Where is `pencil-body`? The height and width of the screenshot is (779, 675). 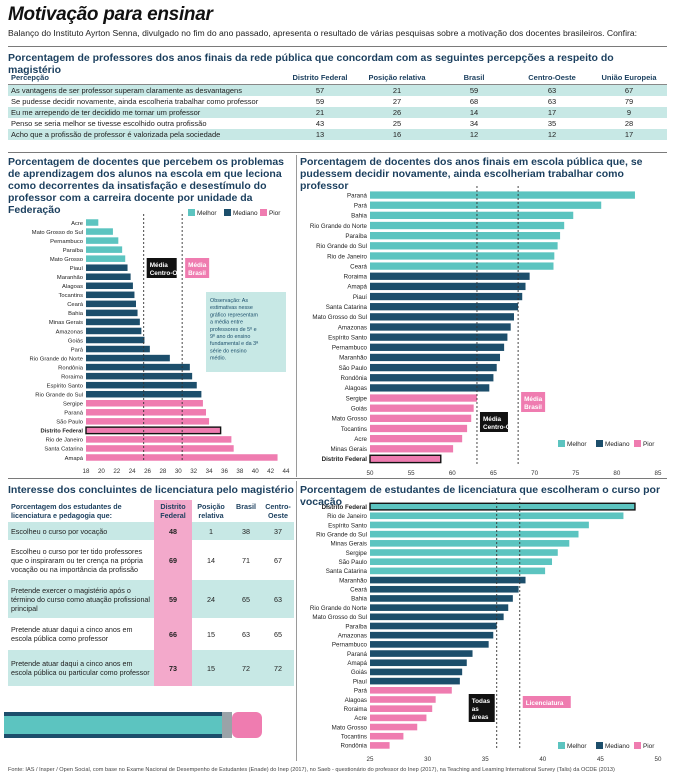 pencil-body is located at coordinates (113, 725).